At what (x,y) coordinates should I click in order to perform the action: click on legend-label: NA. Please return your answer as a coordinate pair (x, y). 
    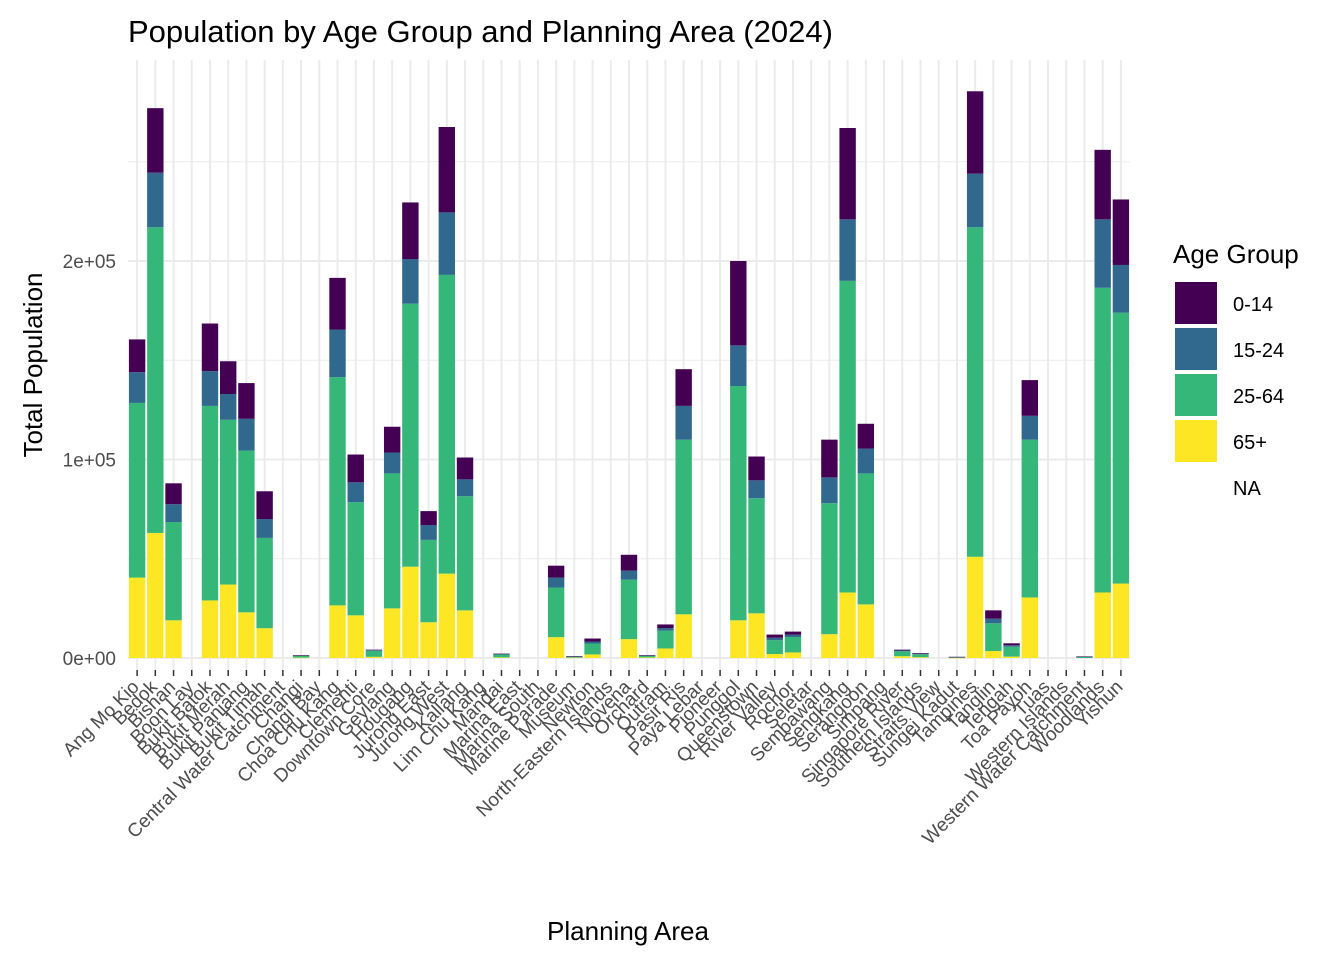
    Looking at the image, I should click on (1247, 489).